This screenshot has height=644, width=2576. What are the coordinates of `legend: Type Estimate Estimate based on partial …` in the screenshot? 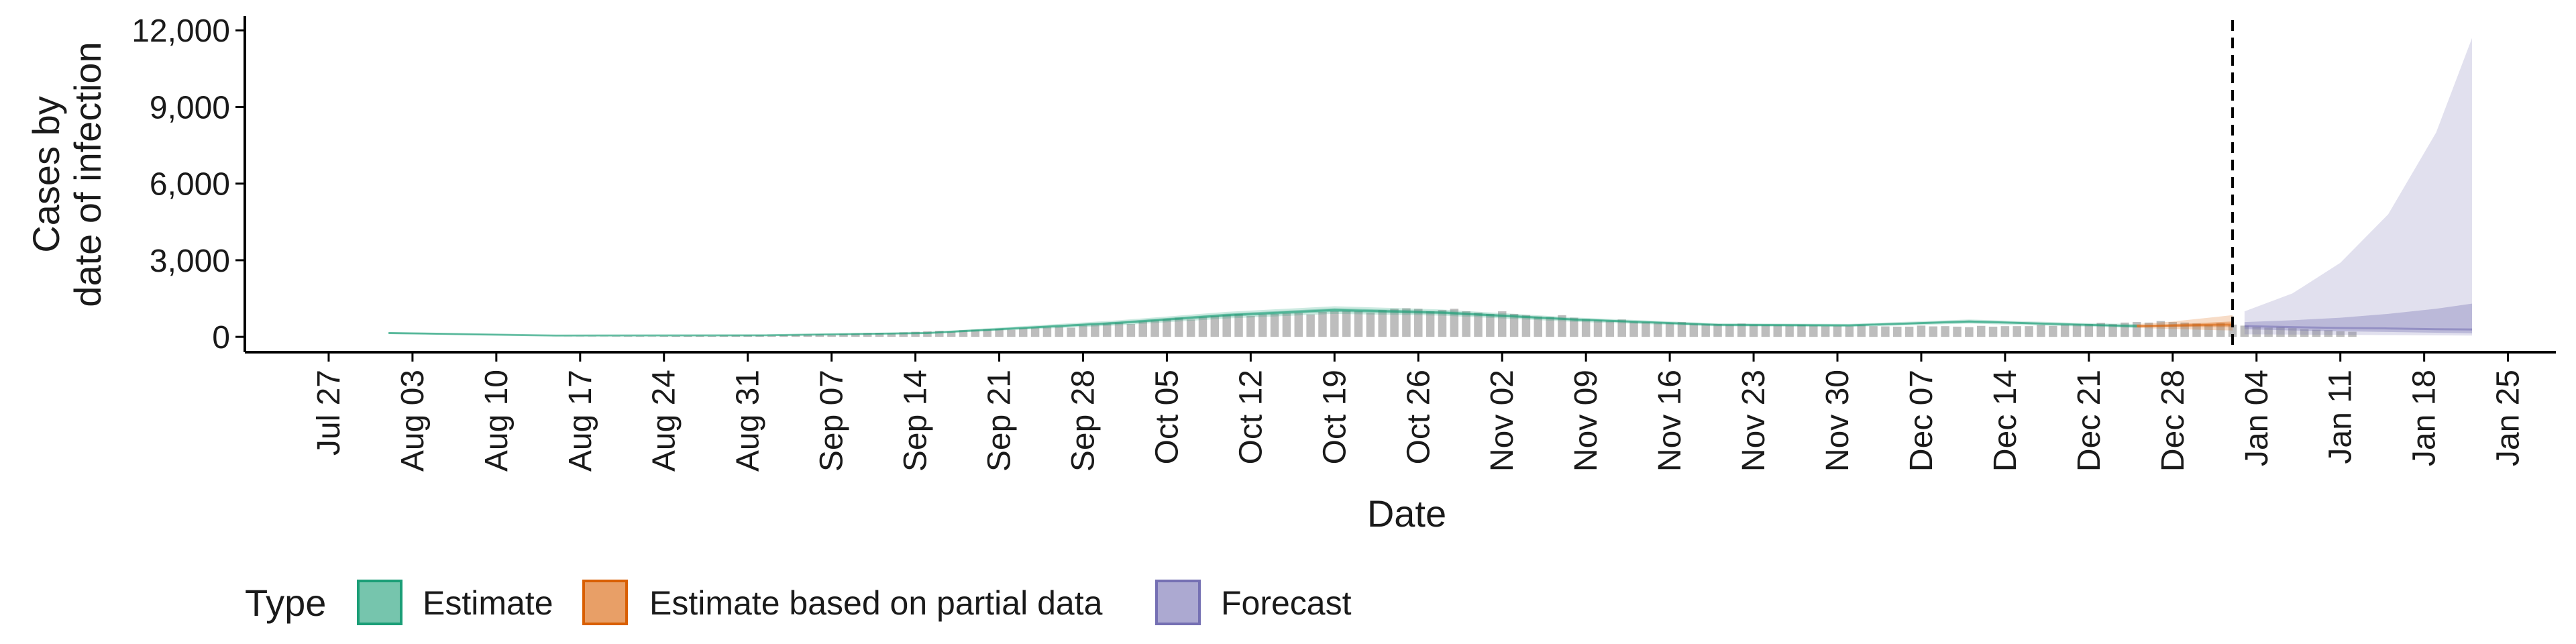 It's located at (798, 602).